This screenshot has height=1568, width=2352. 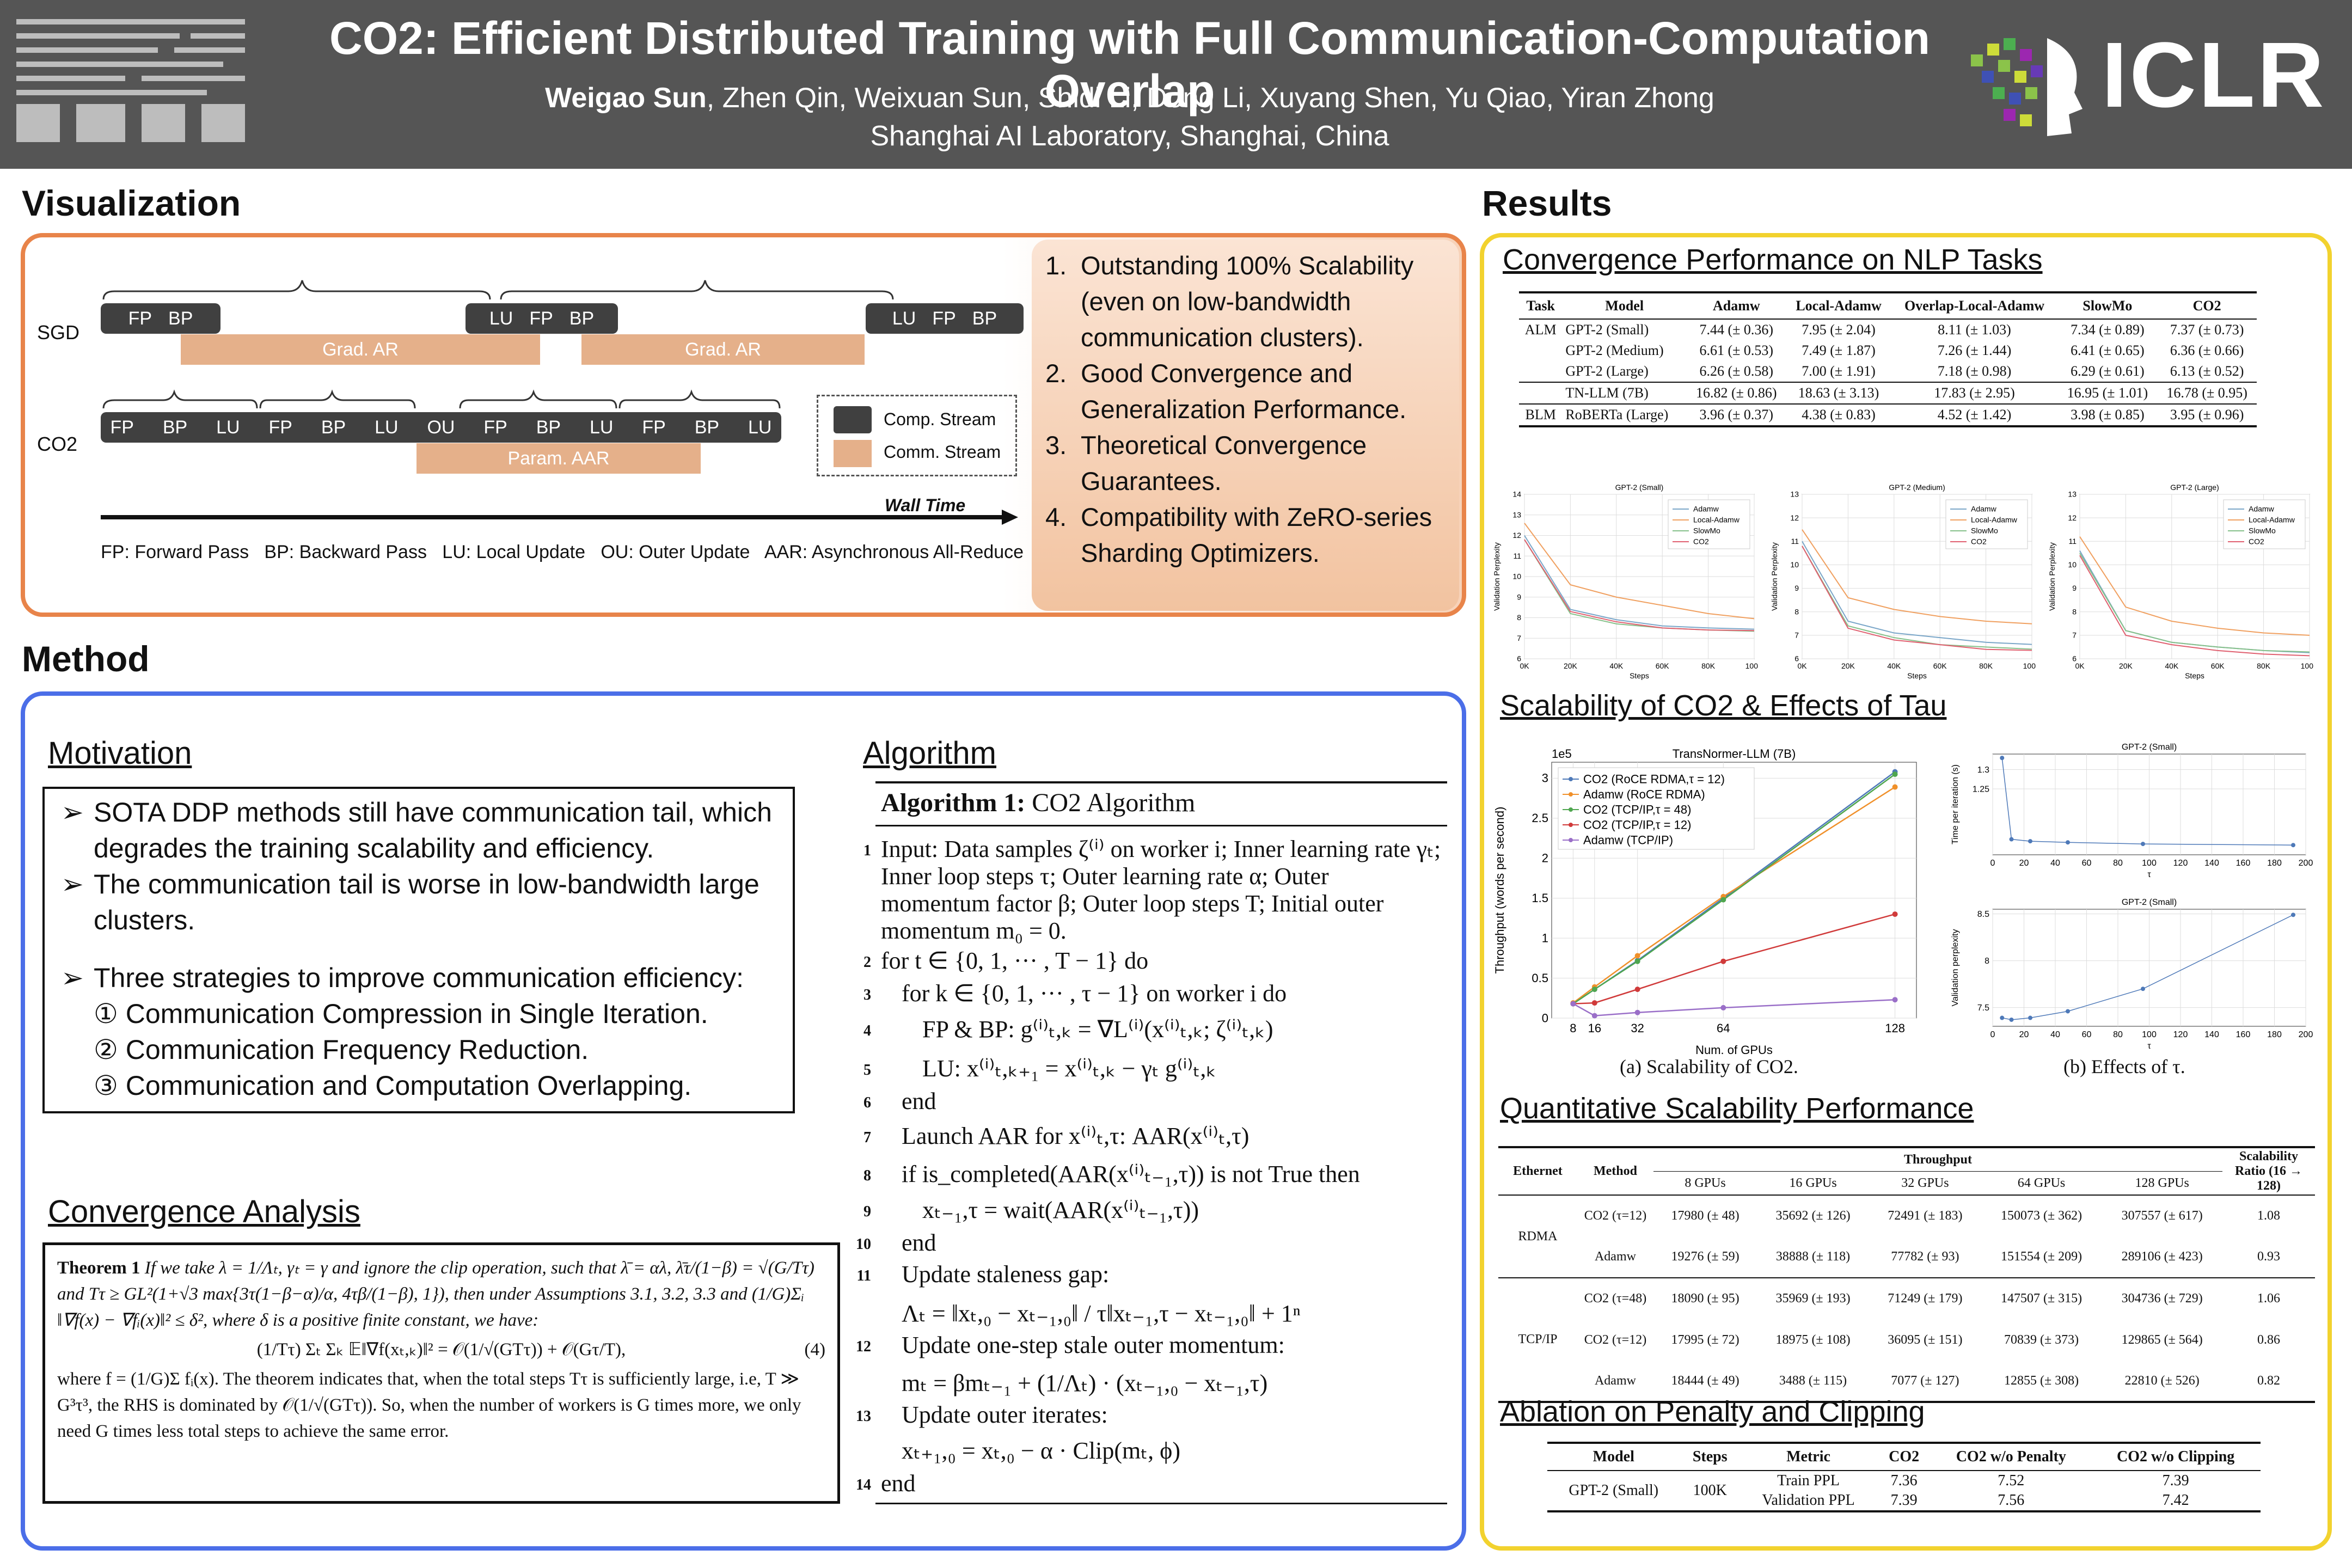 I want to click on table-cell: 18.63 (± 3.13), so click(x=1838, y=393).